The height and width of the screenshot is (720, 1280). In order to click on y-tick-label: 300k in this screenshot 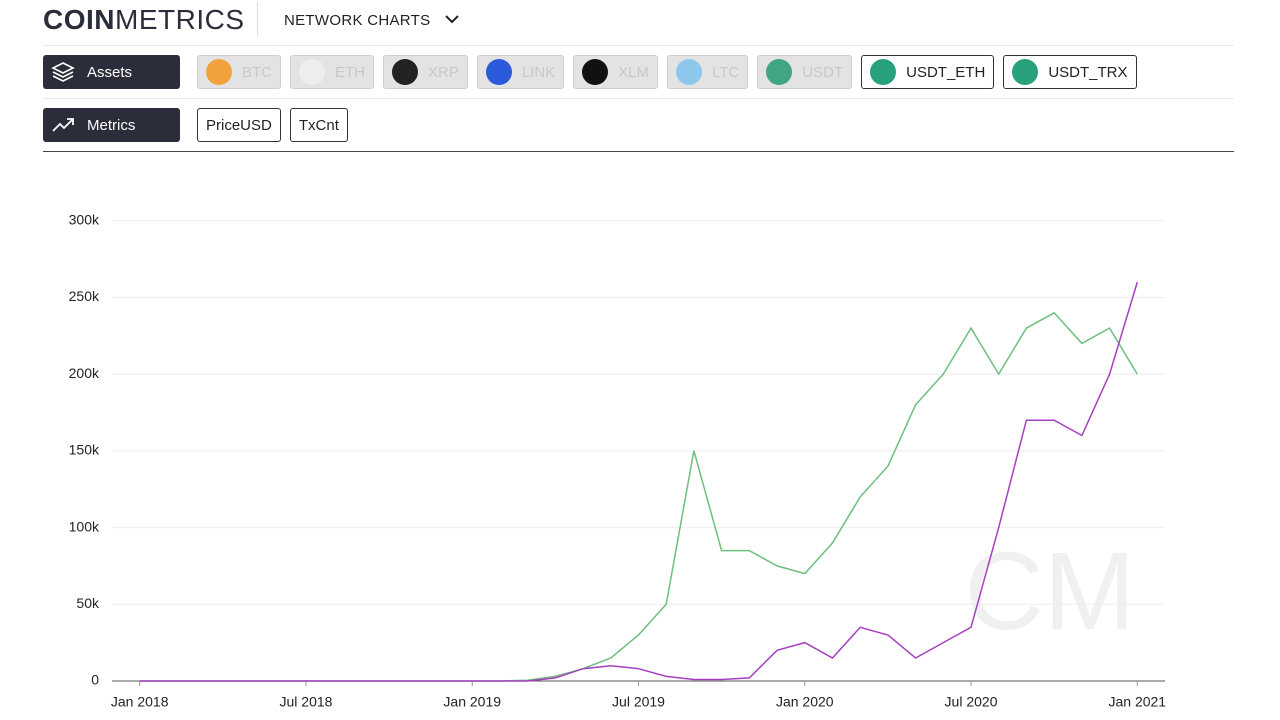, I will do `click(84, 219)`.